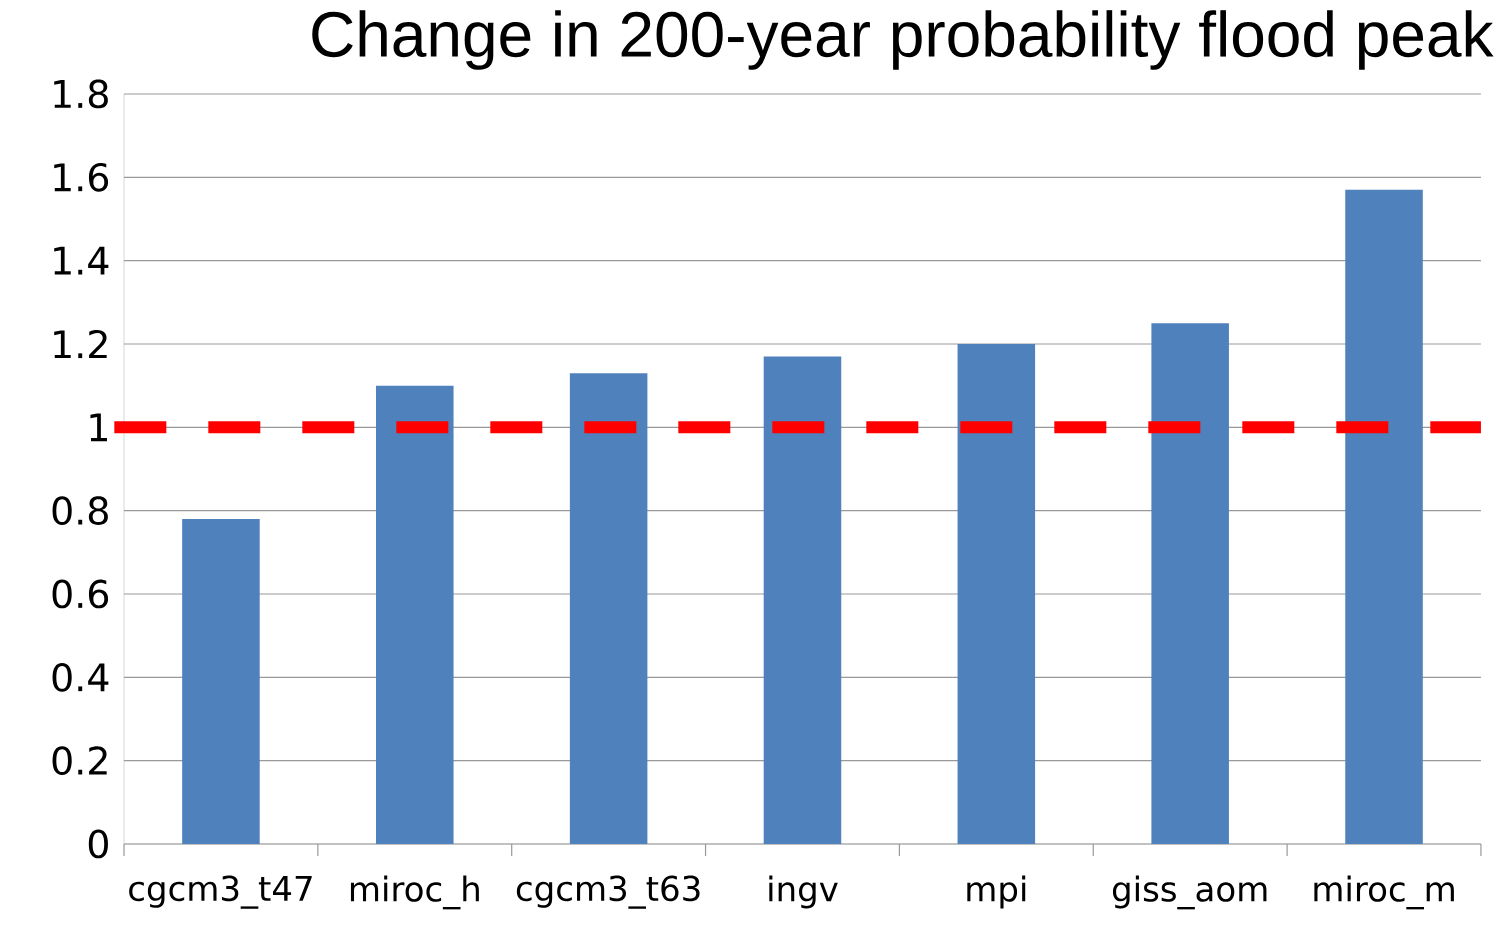 This screenshot has width=1504, height=931. Describe the element at coordinates (81, 94) in the screenshot. I see `y-tick-label: 1.8` at that location.